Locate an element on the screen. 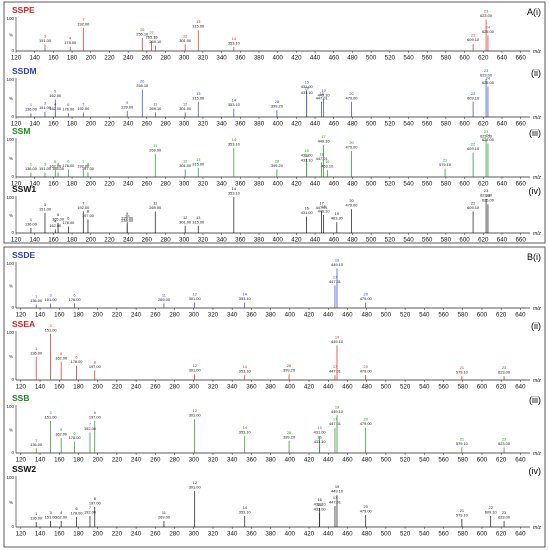 The image size is (549, 550). peak-mz-label: 178.00 is located at coordinates (77, 513).